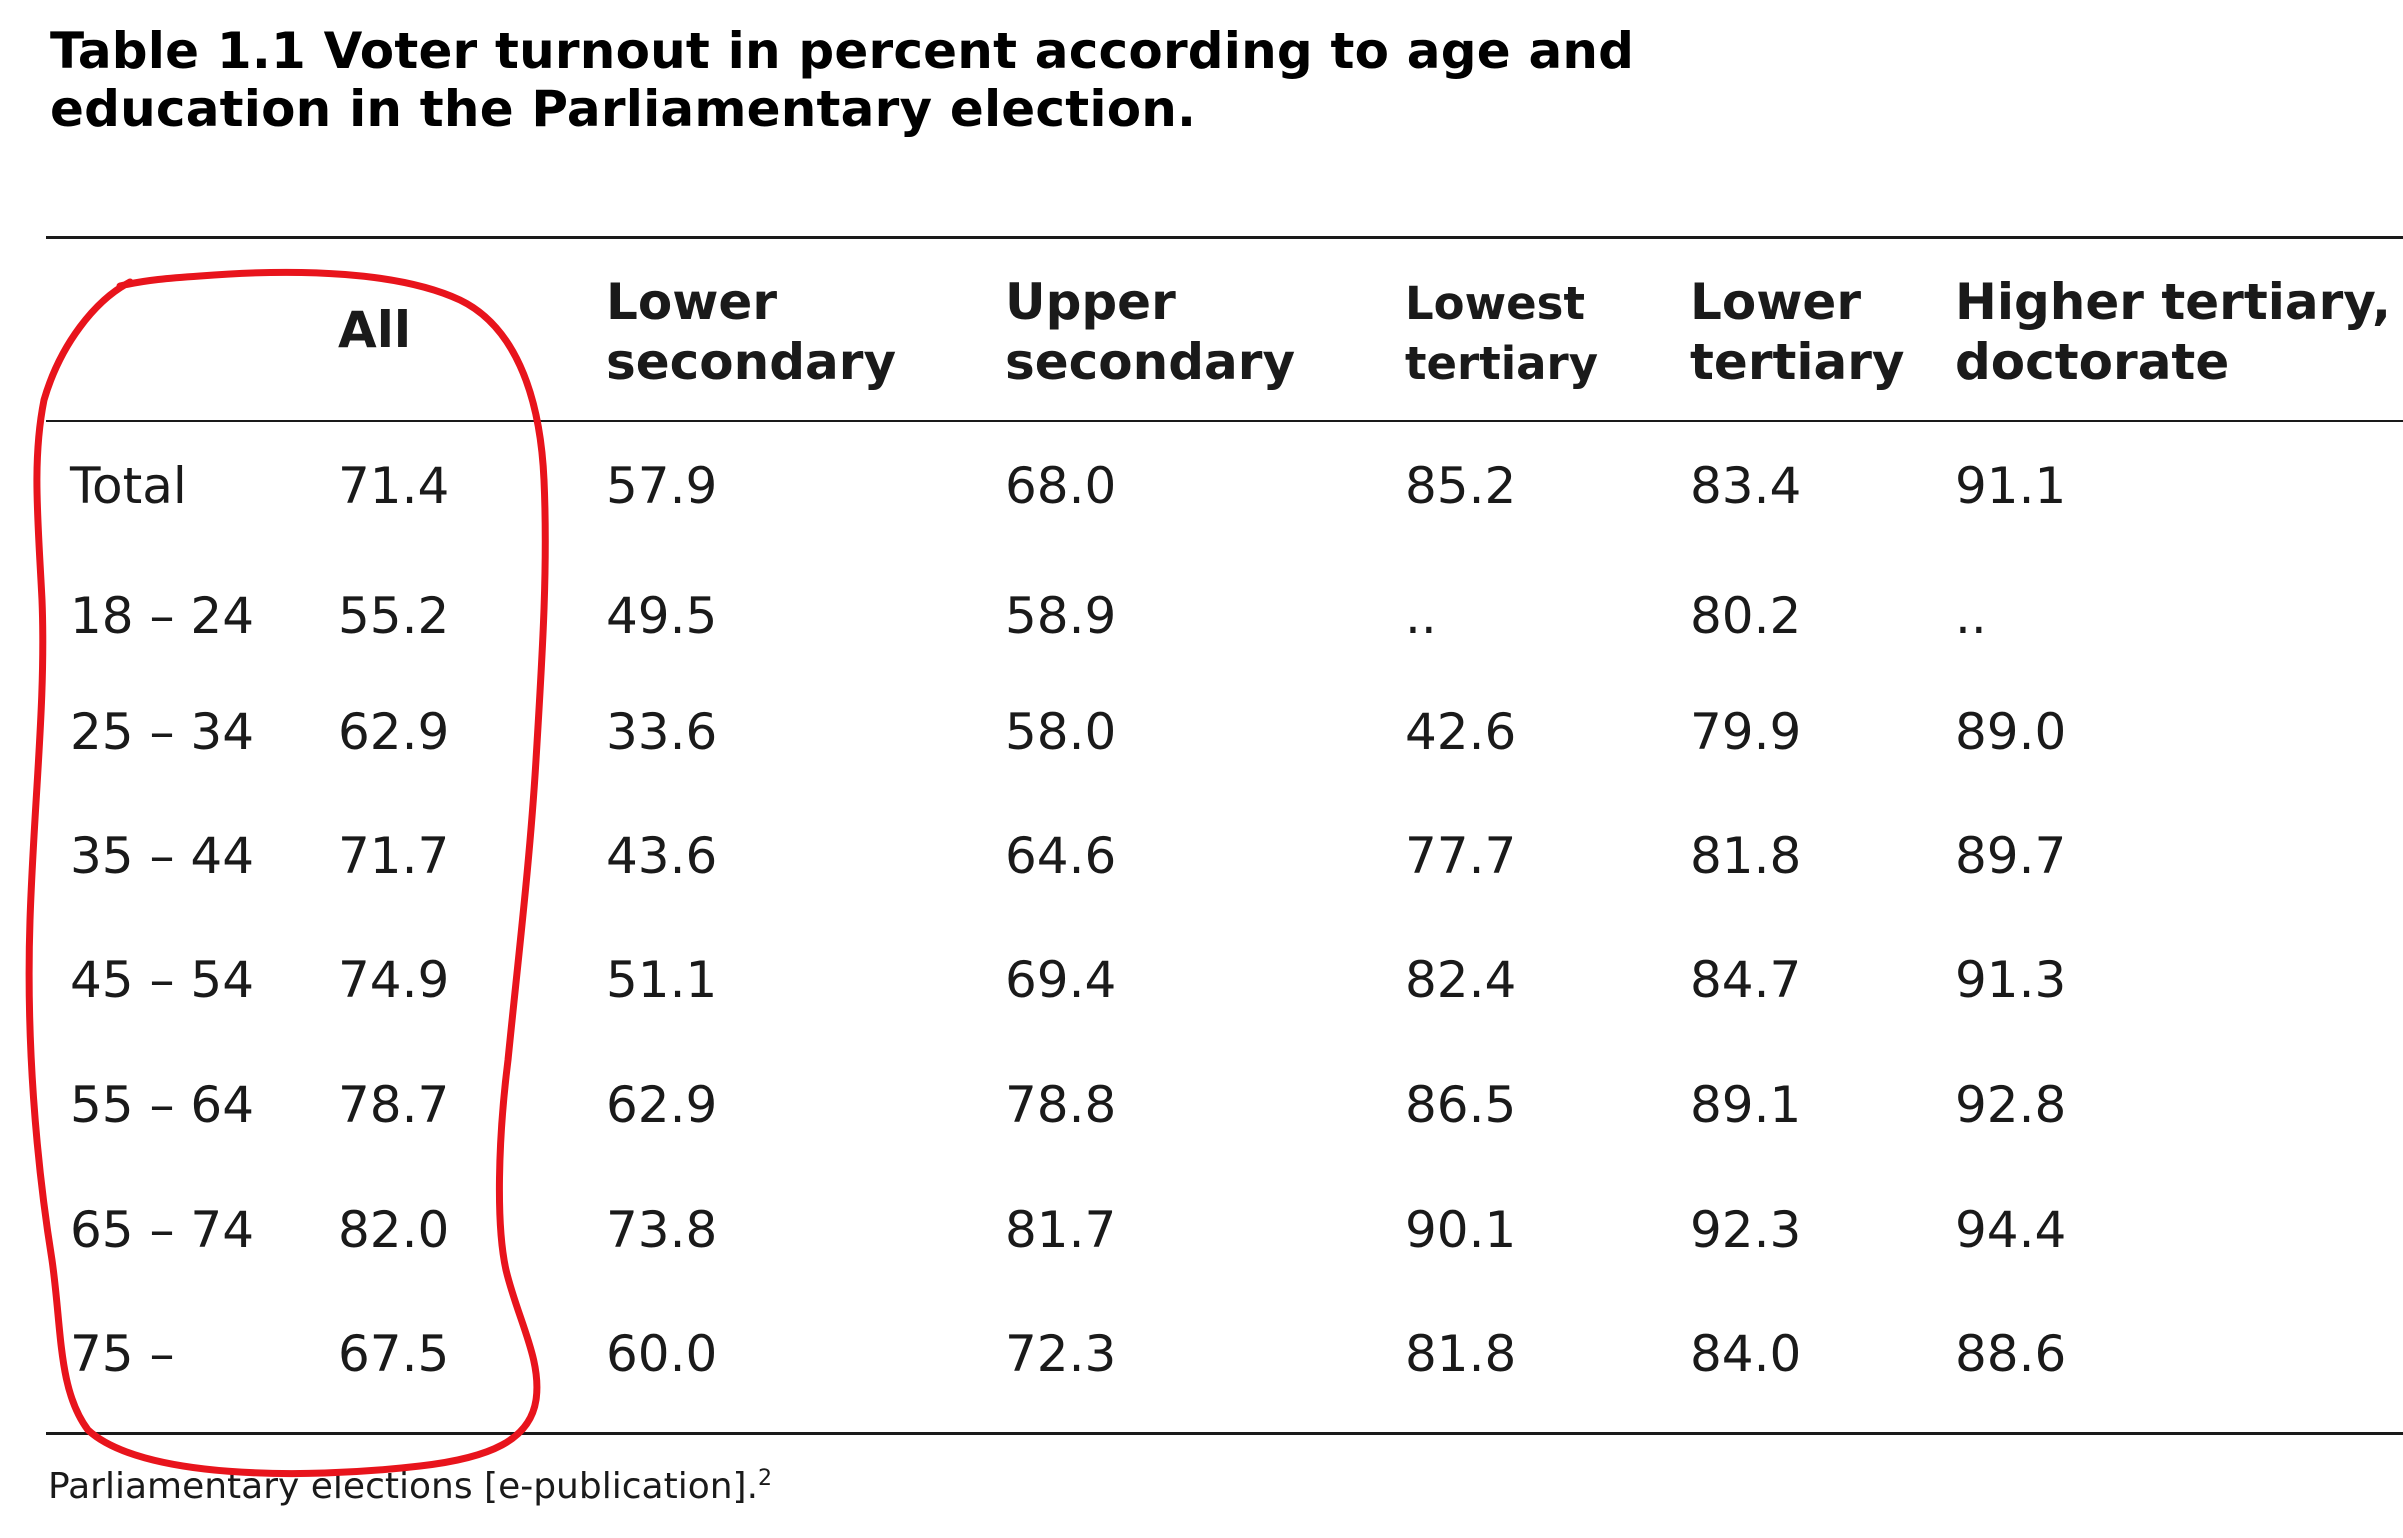  Describe the element at coordinates (662, 1354) in the screenshot. I see `table-cell: 60.0` at that location.